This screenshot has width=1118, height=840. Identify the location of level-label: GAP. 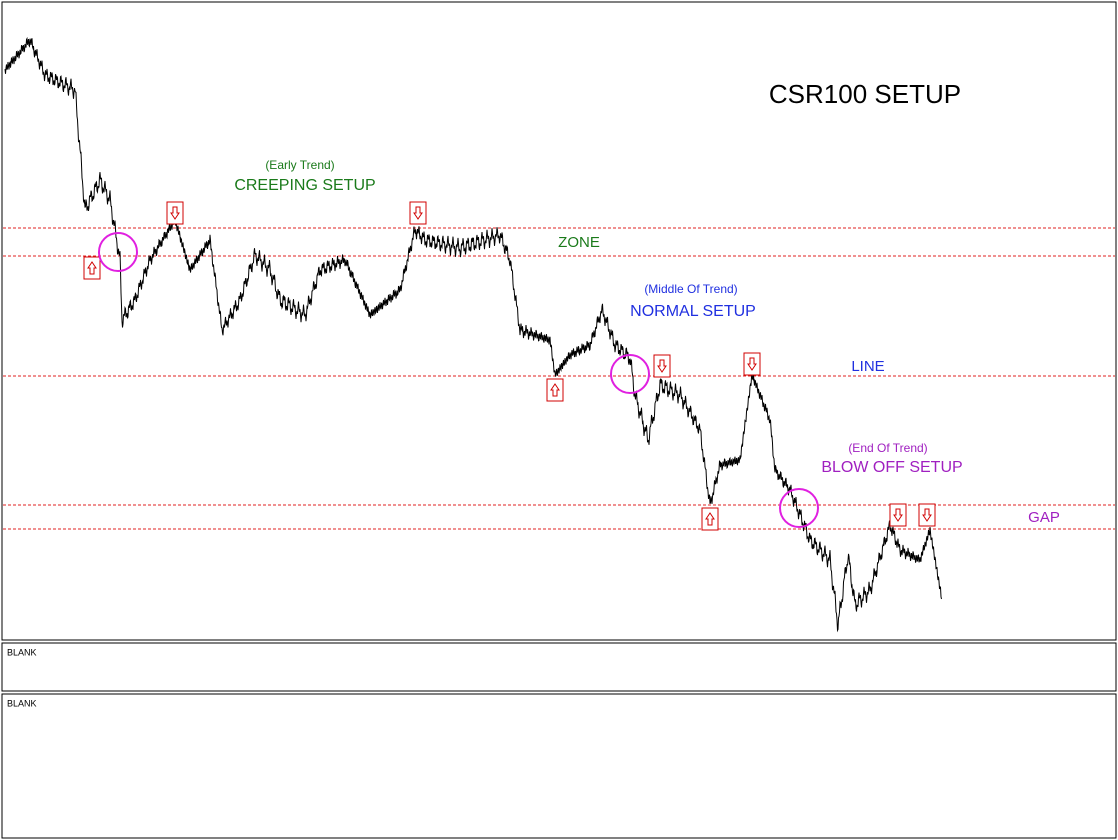
(1044, 517).